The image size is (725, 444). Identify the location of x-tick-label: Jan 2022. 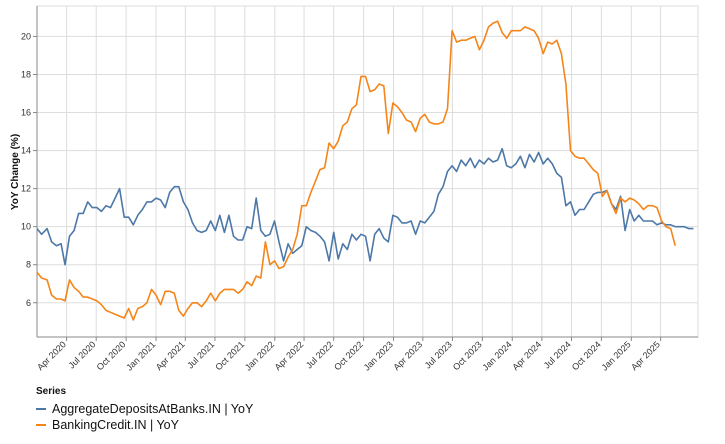
(259, 355).